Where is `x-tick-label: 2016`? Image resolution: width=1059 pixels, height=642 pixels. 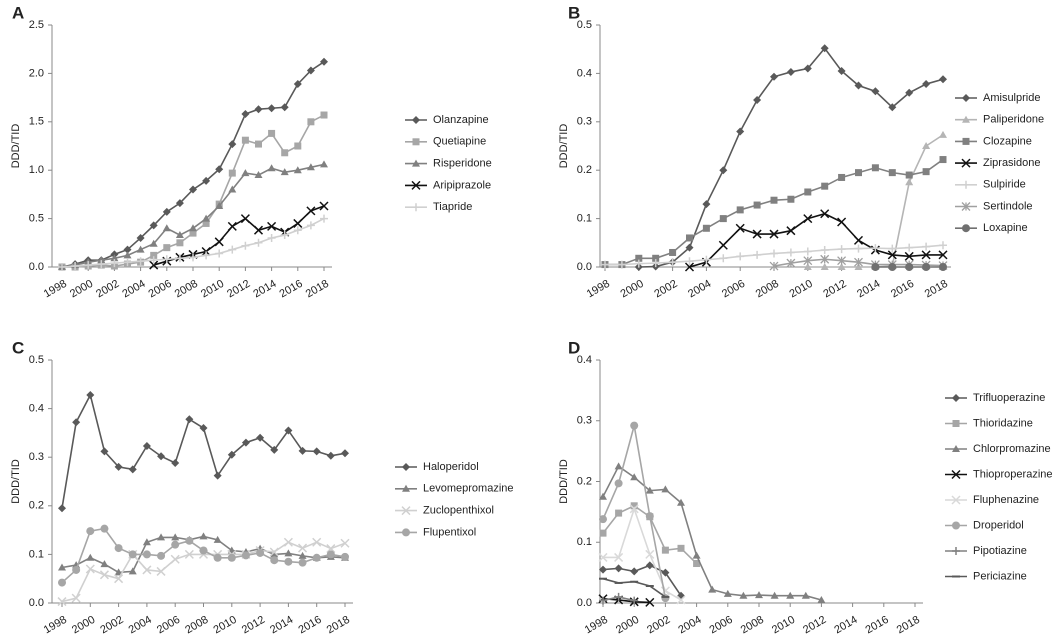 x-tick-label: 2016 is located at coordinates (309, 625).